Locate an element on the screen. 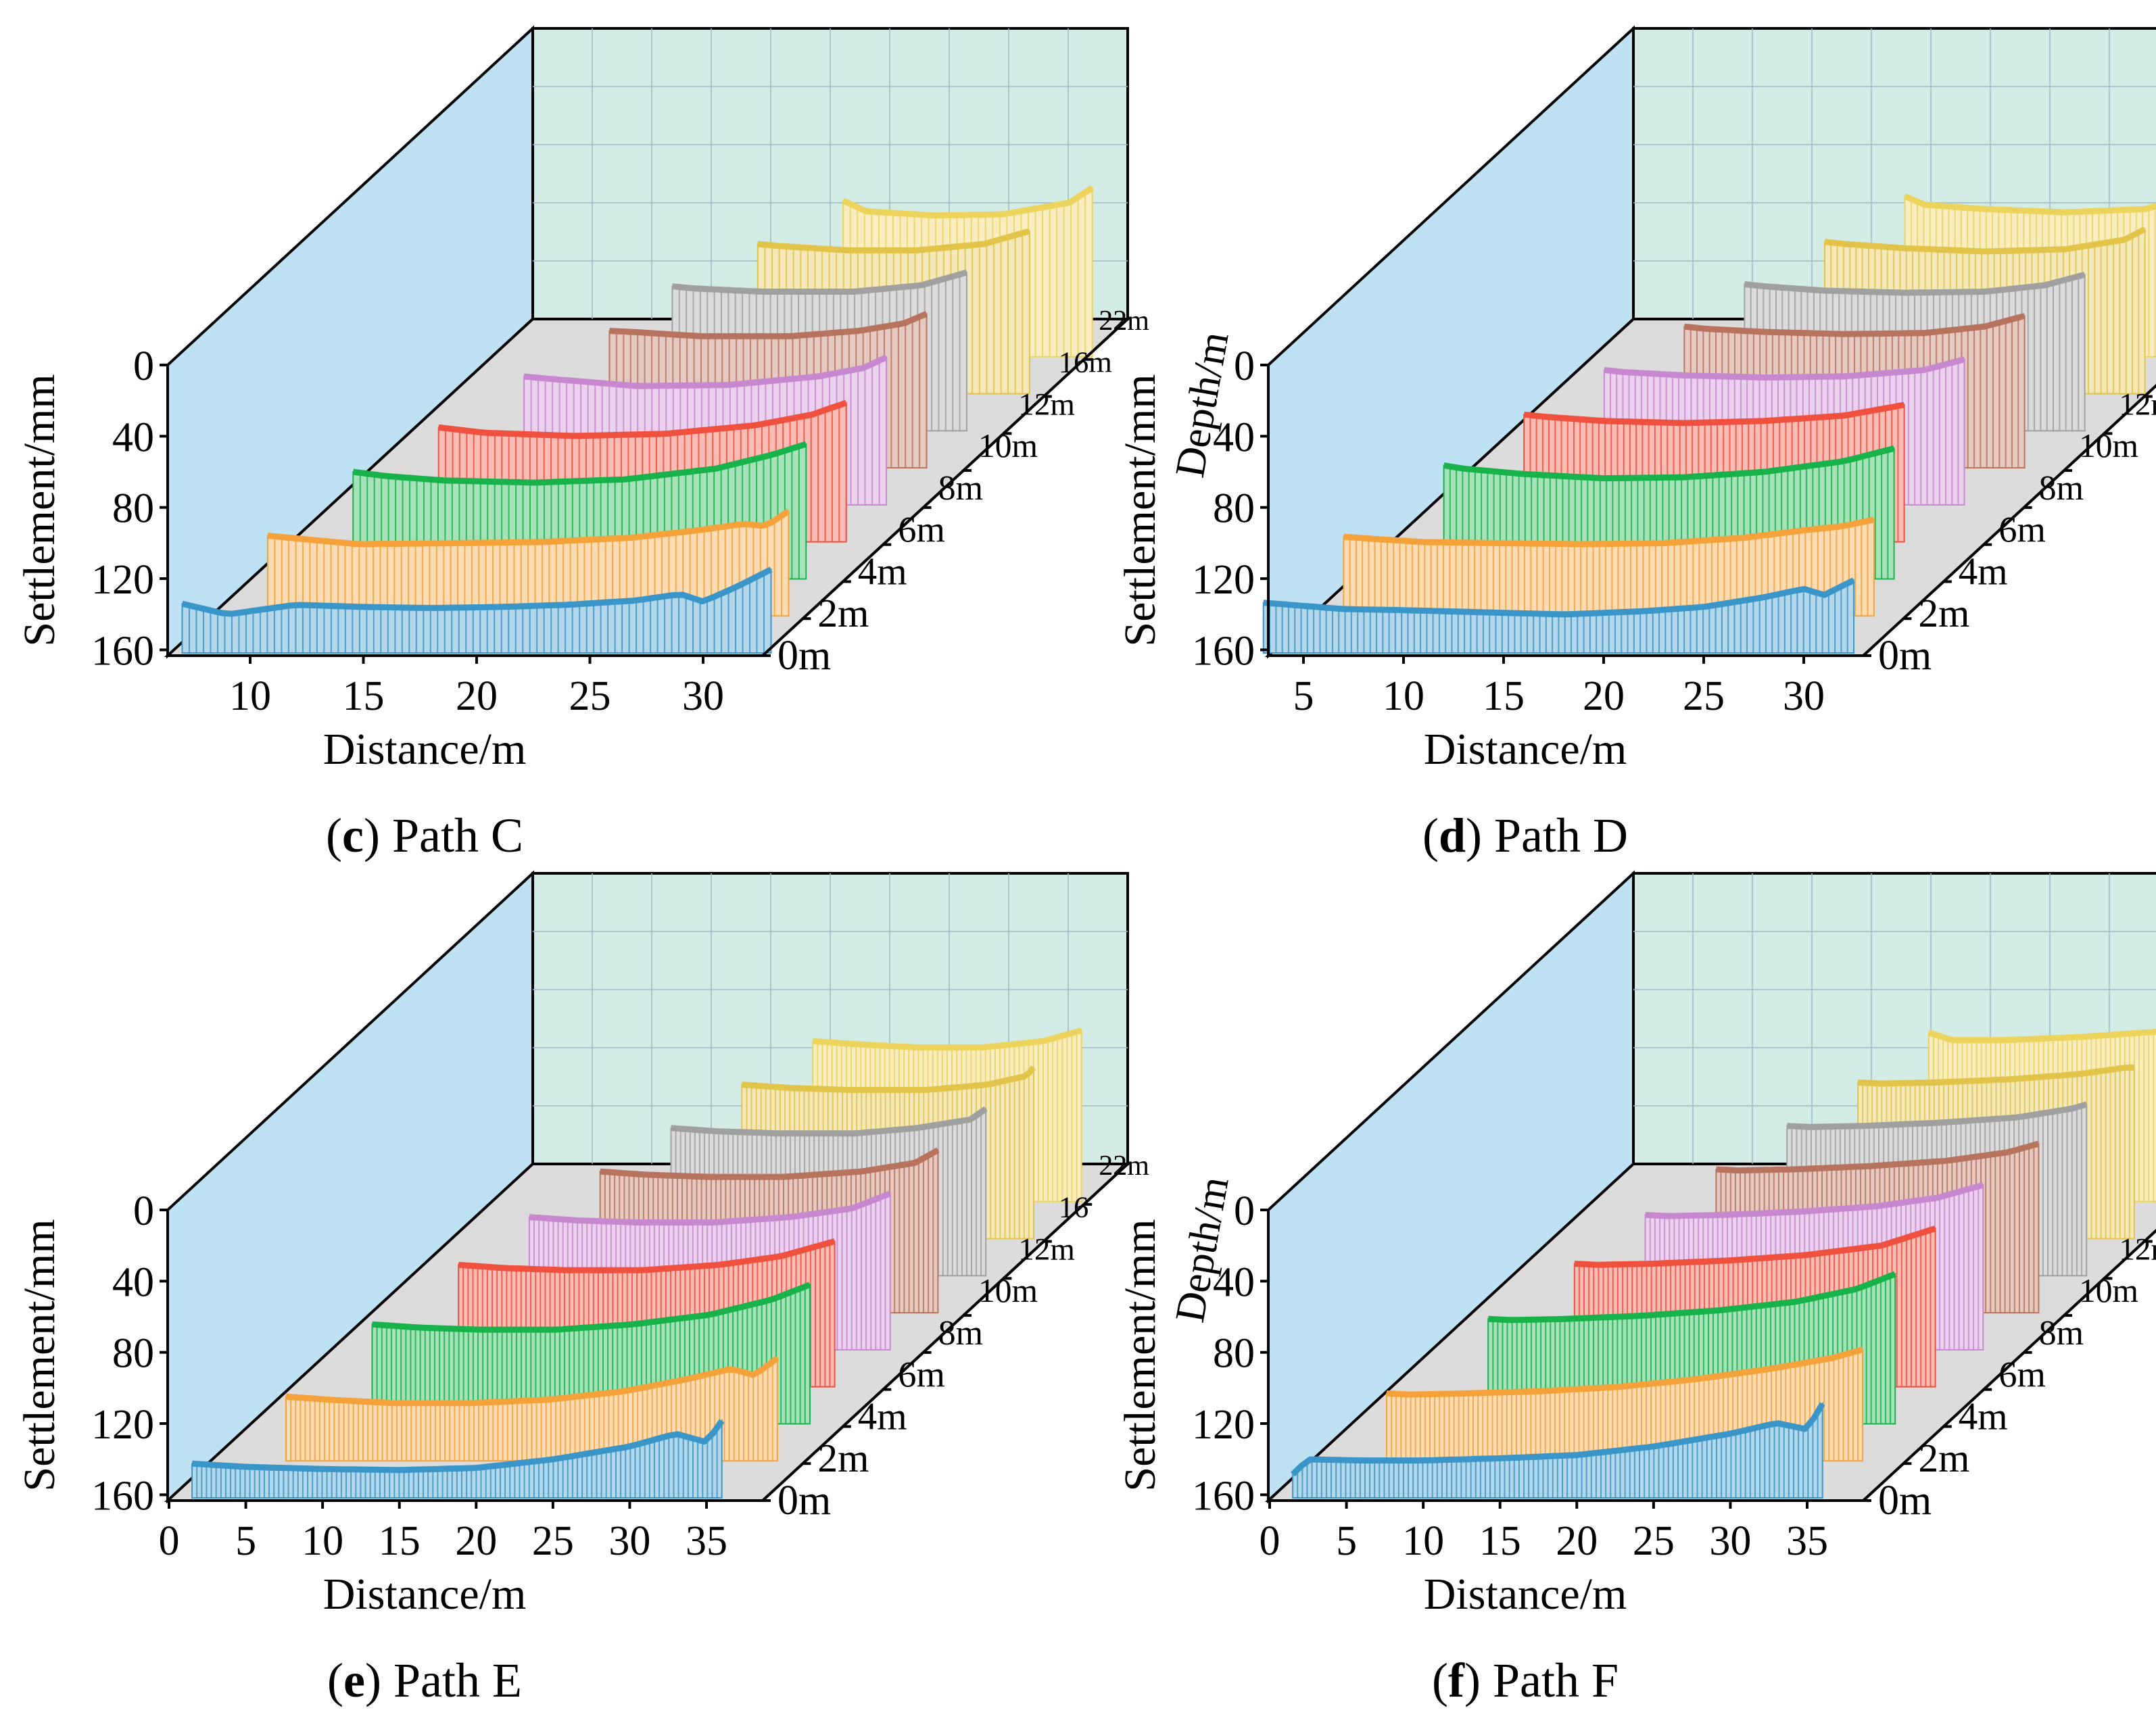 The width and height of the screenshot is (2156, 1725). caption-text: Path F is located at coordinates (1556, 1680).